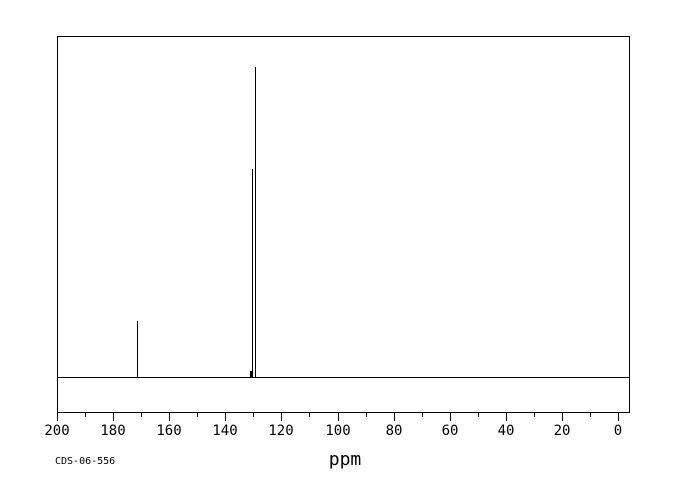 Image resolution: width=680 pixels, height=500 pixels. I want to click on x-axis-tick-label: 40, so click(506, 431).